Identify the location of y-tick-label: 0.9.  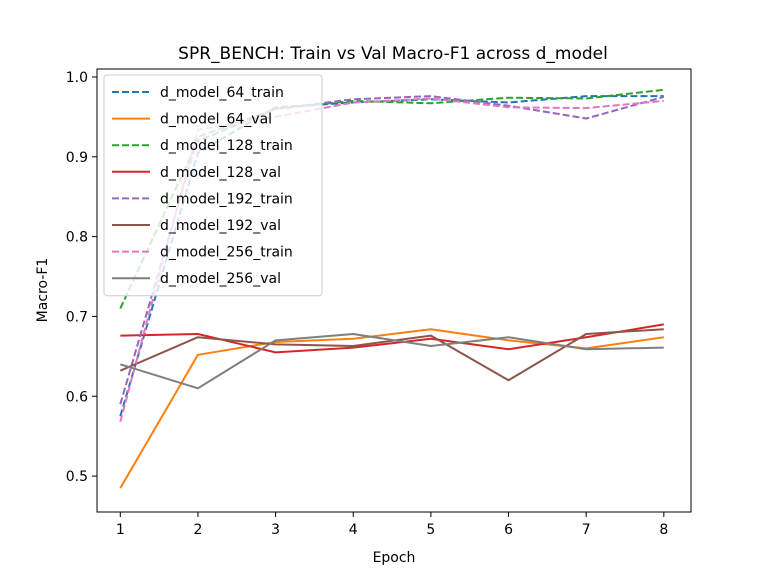
(77, 158).